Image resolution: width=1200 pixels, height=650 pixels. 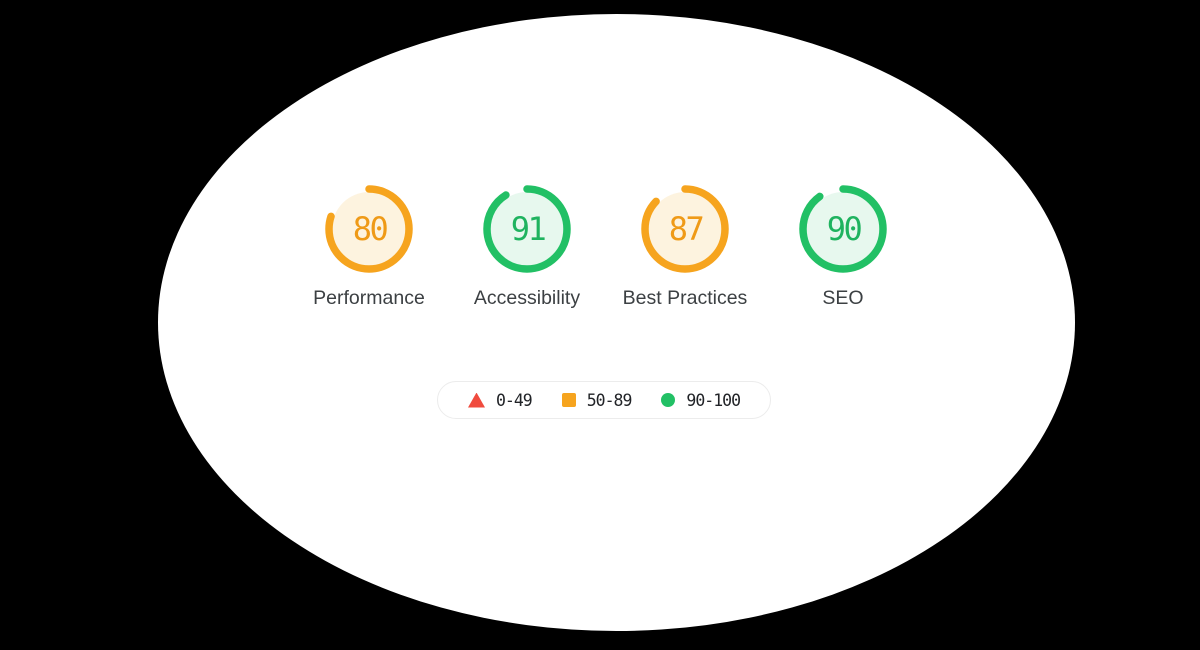 What do you see at coordinates (514, 400) in the screenshot?
I see `legend-label-fail: 0-49` at bounding box center [514, 400].